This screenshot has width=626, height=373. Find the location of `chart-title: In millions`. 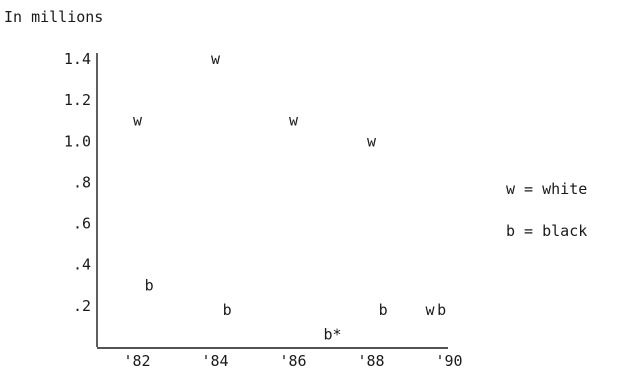

chart-title: In millions is located at coordinates (53, 17).